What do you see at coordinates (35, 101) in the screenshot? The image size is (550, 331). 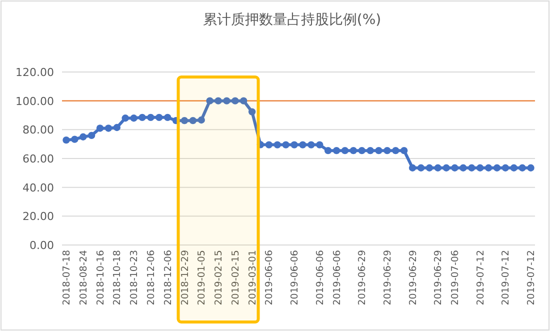 I see `y-tick-label: 100.00` at bounding box center [35, 101].